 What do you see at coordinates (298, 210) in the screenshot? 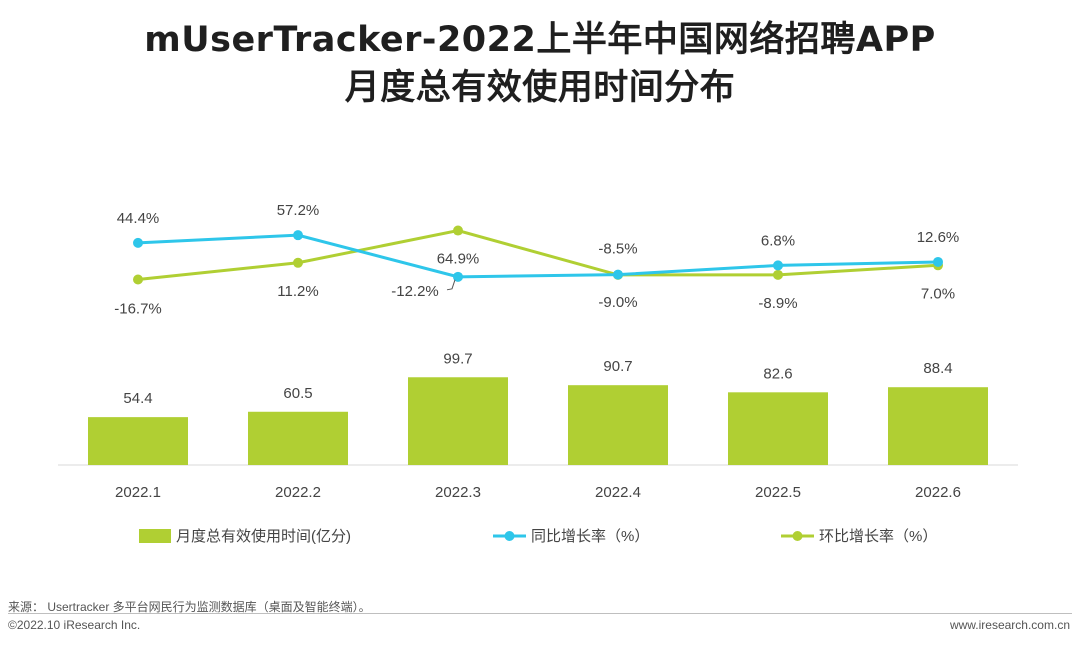
I see `yoy-data-label: 57.2%` at bounding box center [298, 210].